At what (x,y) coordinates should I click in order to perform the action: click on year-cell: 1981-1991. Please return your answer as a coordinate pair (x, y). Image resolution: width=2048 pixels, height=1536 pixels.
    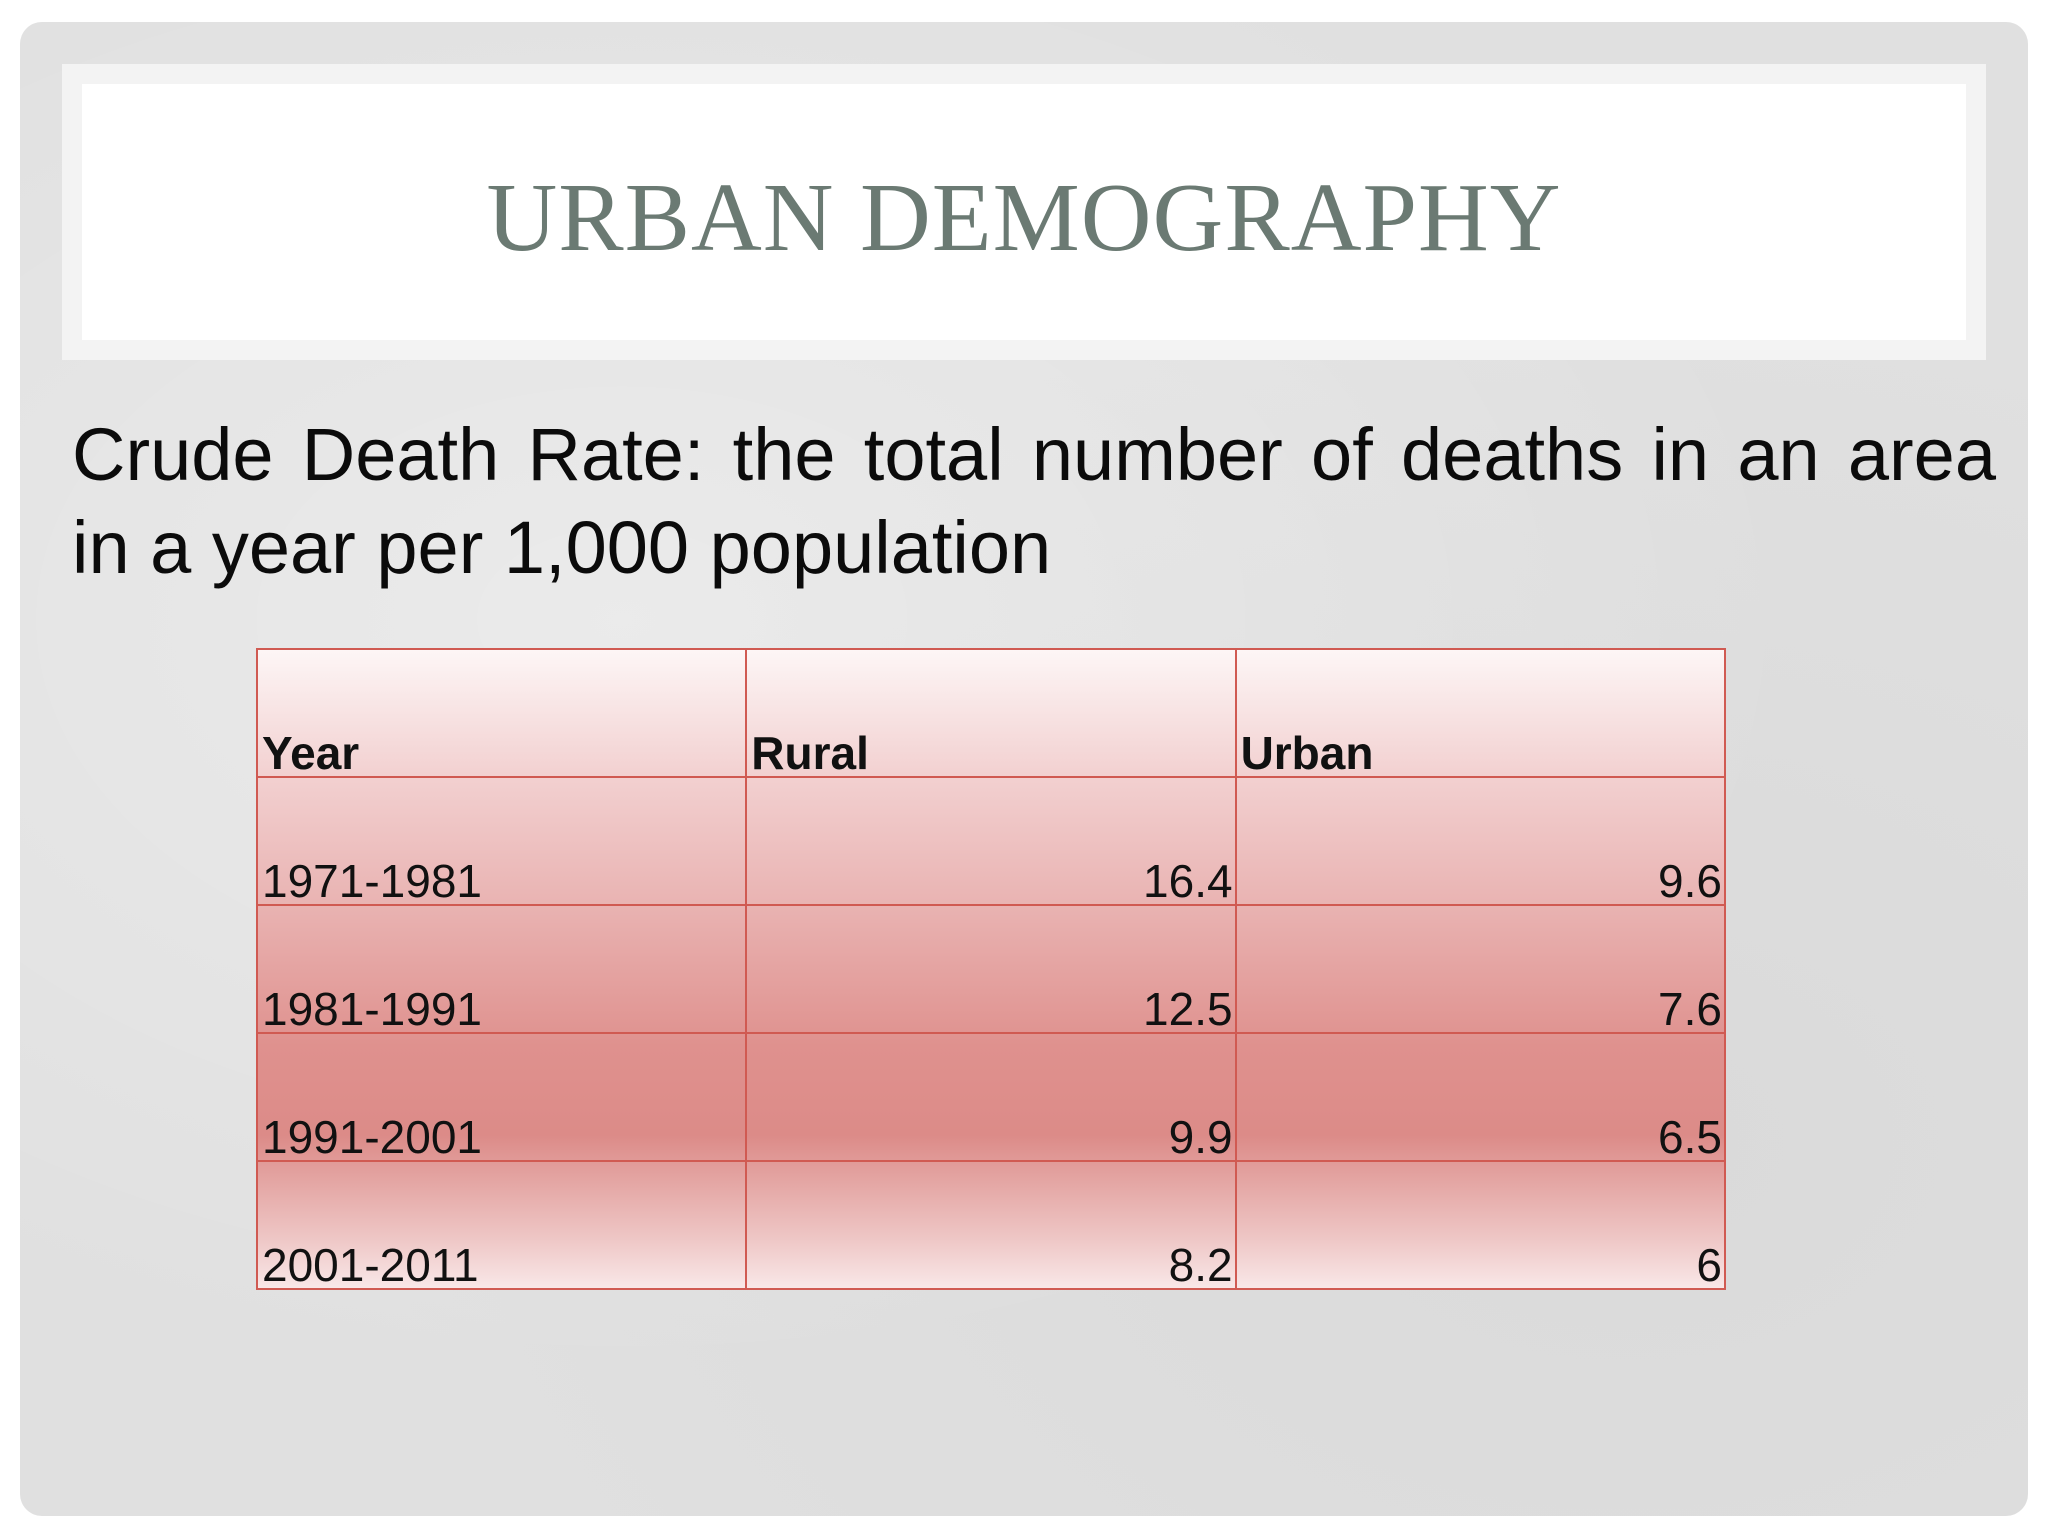
    Looking at the image, I should click on (501, 969).